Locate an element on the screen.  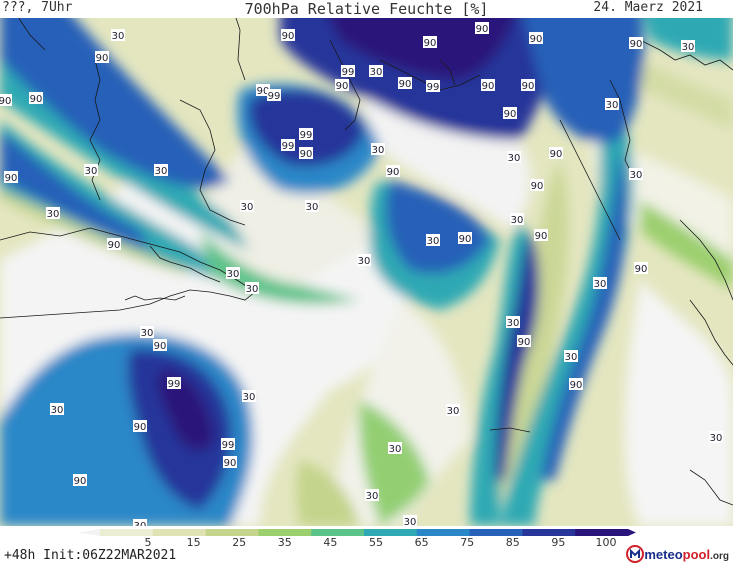
logo-icon is located at coordinates (635, 554).